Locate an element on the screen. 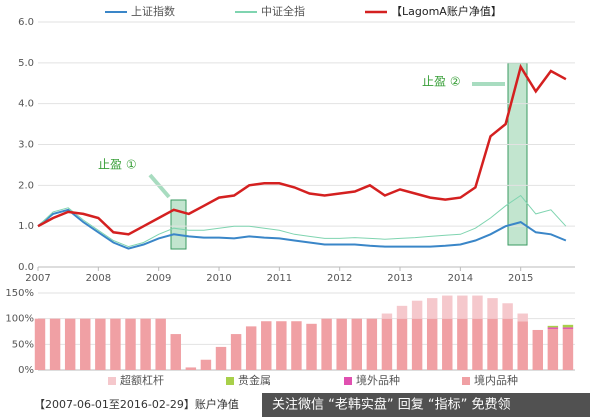 This screenshot has width=590, height=417. arrow is located at coordinates (159, 186).